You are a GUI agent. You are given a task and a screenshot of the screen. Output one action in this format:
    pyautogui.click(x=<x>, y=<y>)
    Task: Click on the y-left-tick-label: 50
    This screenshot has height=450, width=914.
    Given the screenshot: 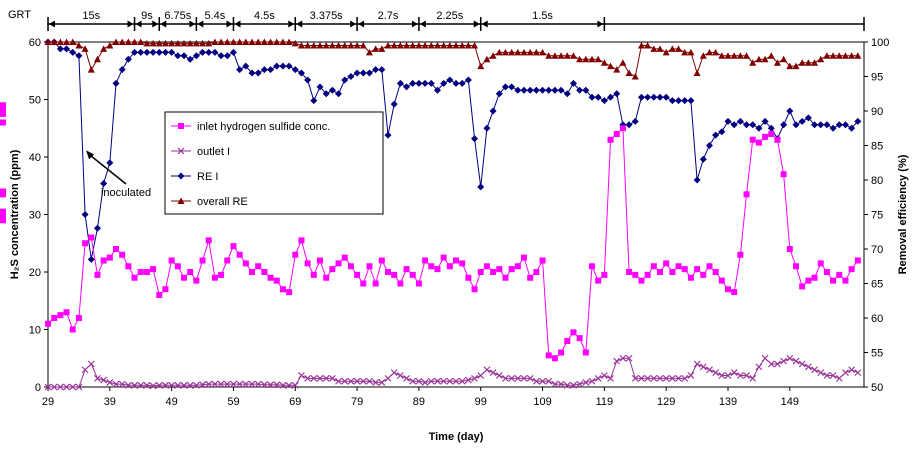 What is the action you would take?
    pyautogui.click(x=35, y=101)
    